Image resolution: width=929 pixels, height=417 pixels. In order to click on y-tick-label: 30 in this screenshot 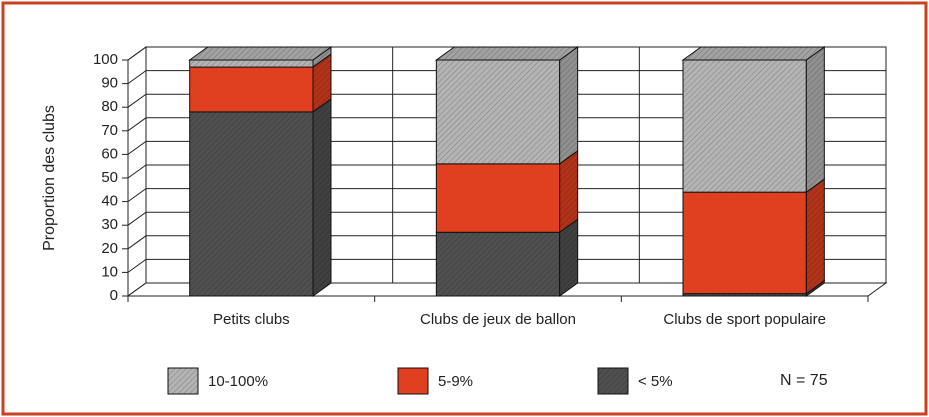, I will do `click(109, 224)`.